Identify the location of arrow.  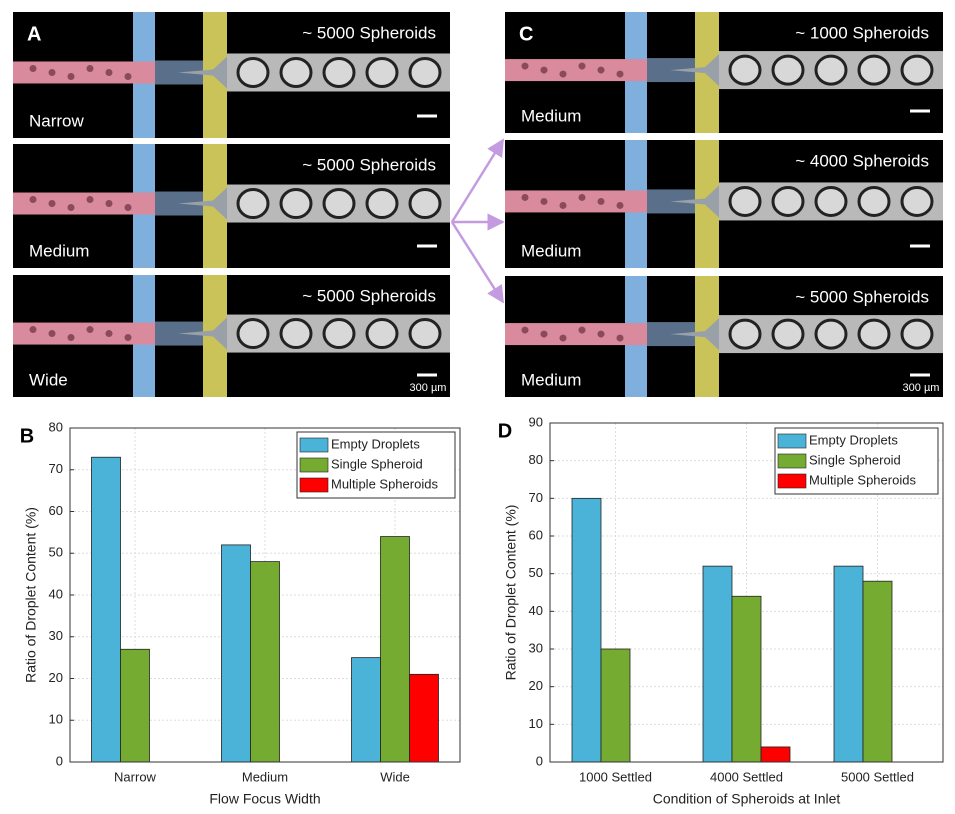
(477, 180).